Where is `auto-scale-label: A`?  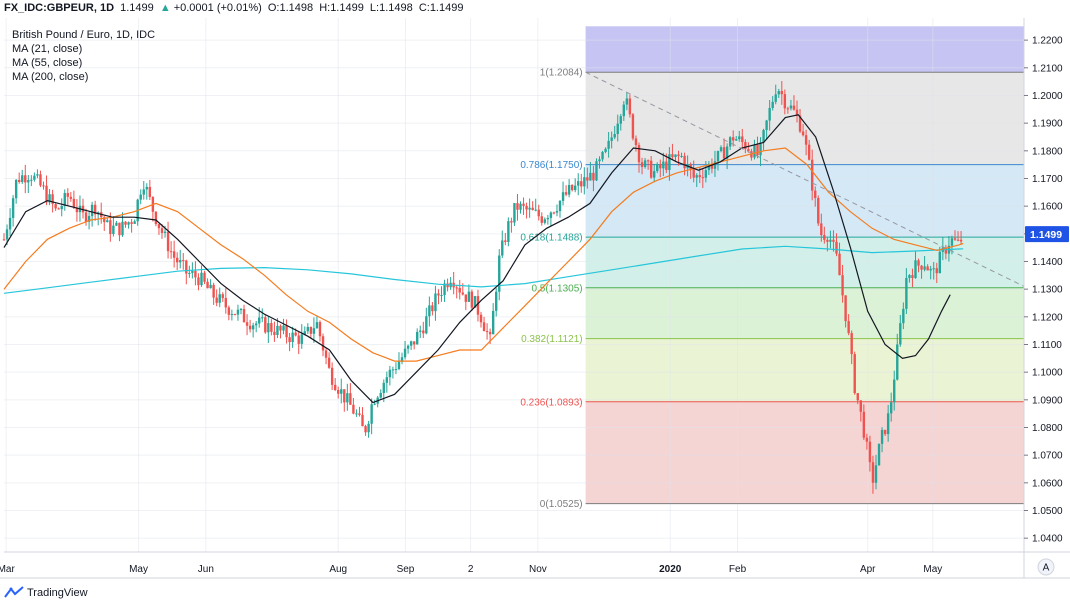 auto-scale-label: A is located at coordinates (1046, 568).